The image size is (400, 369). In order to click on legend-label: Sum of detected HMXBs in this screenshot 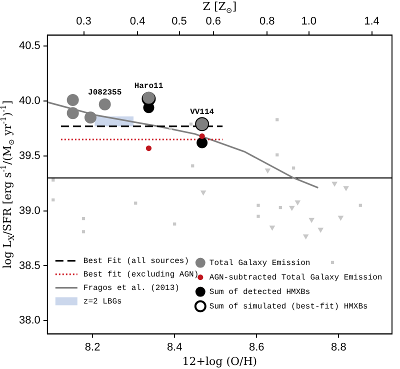, I will do `click(259, 292)`.